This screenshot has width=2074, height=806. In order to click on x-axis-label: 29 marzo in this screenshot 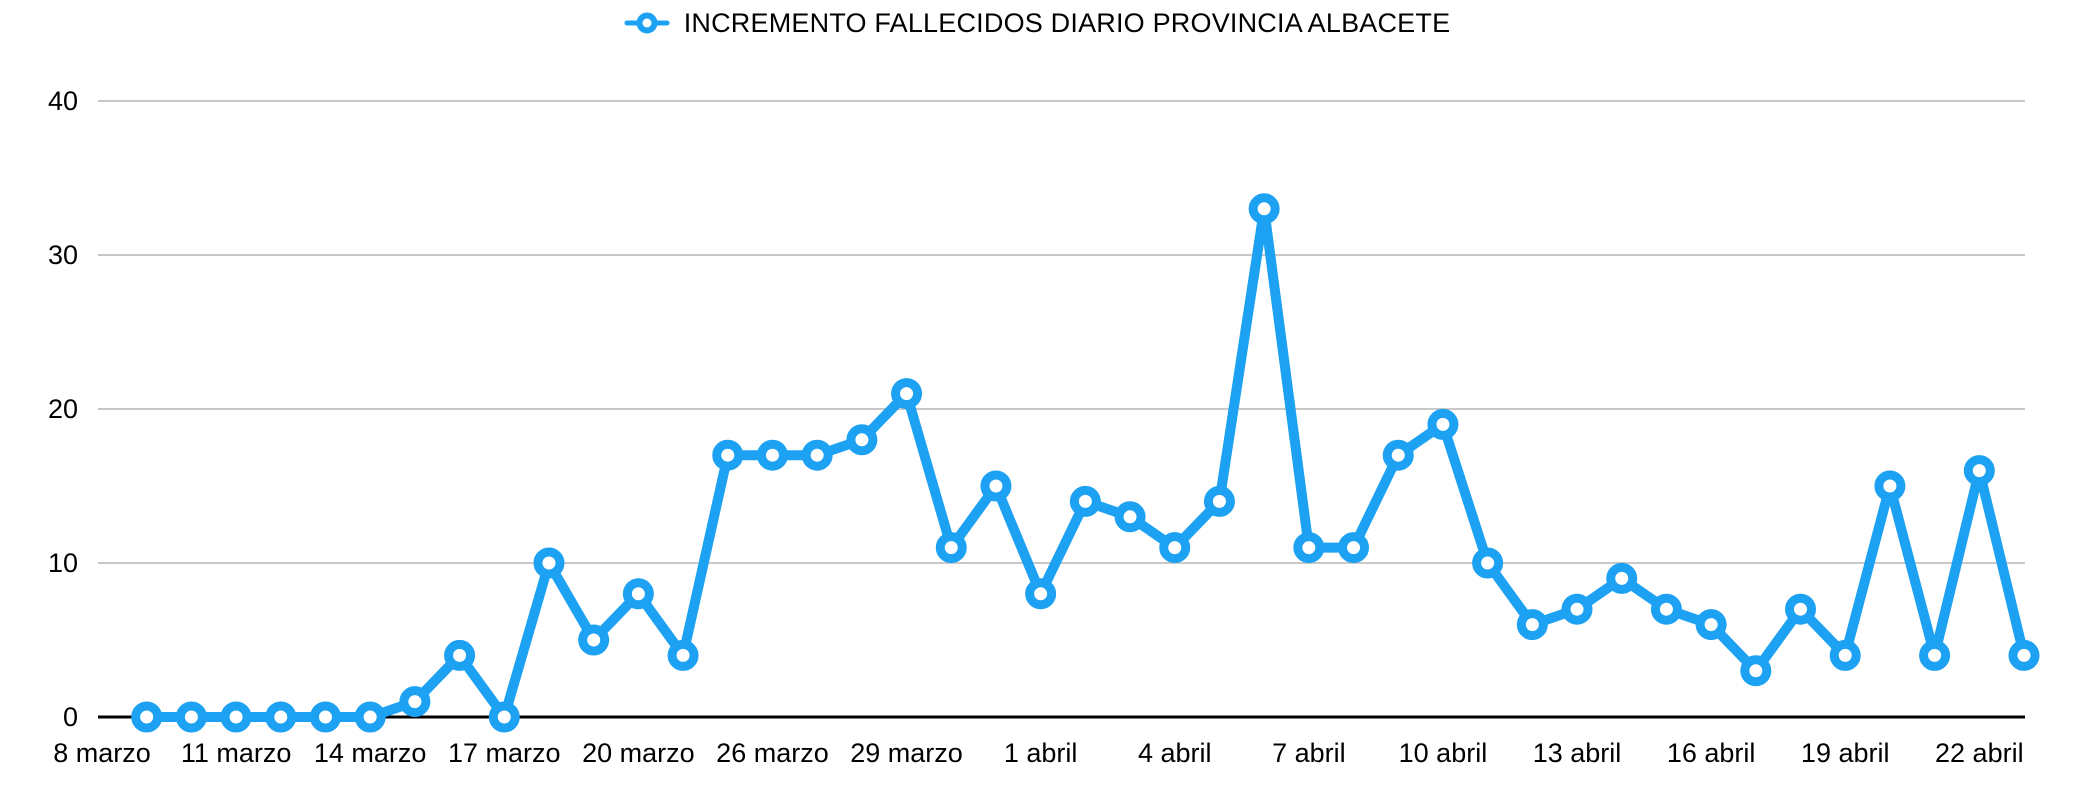, I will do `click(906, 753)`.